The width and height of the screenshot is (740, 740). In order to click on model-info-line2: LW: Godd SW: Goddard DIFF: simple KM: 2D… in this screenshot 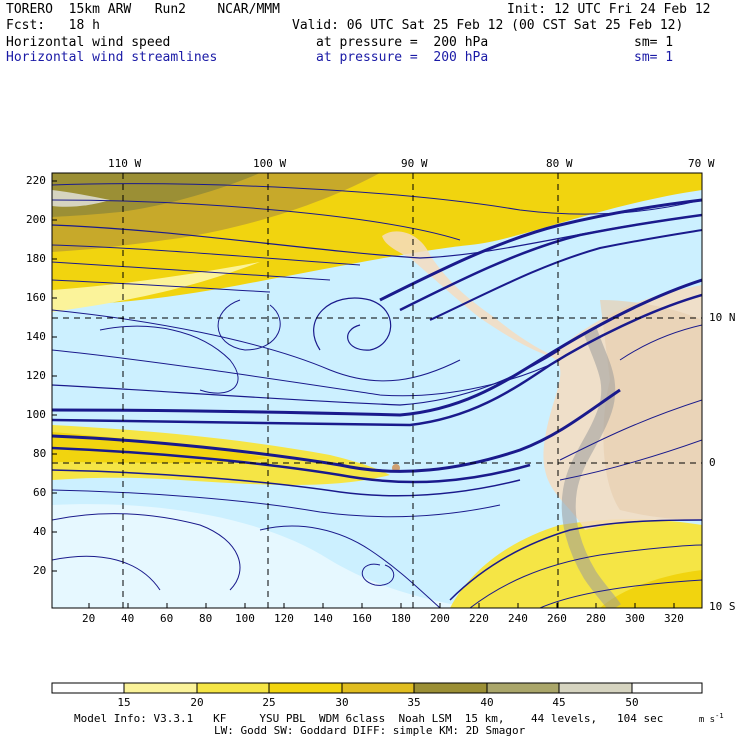, I will do `click(370, 730)`.